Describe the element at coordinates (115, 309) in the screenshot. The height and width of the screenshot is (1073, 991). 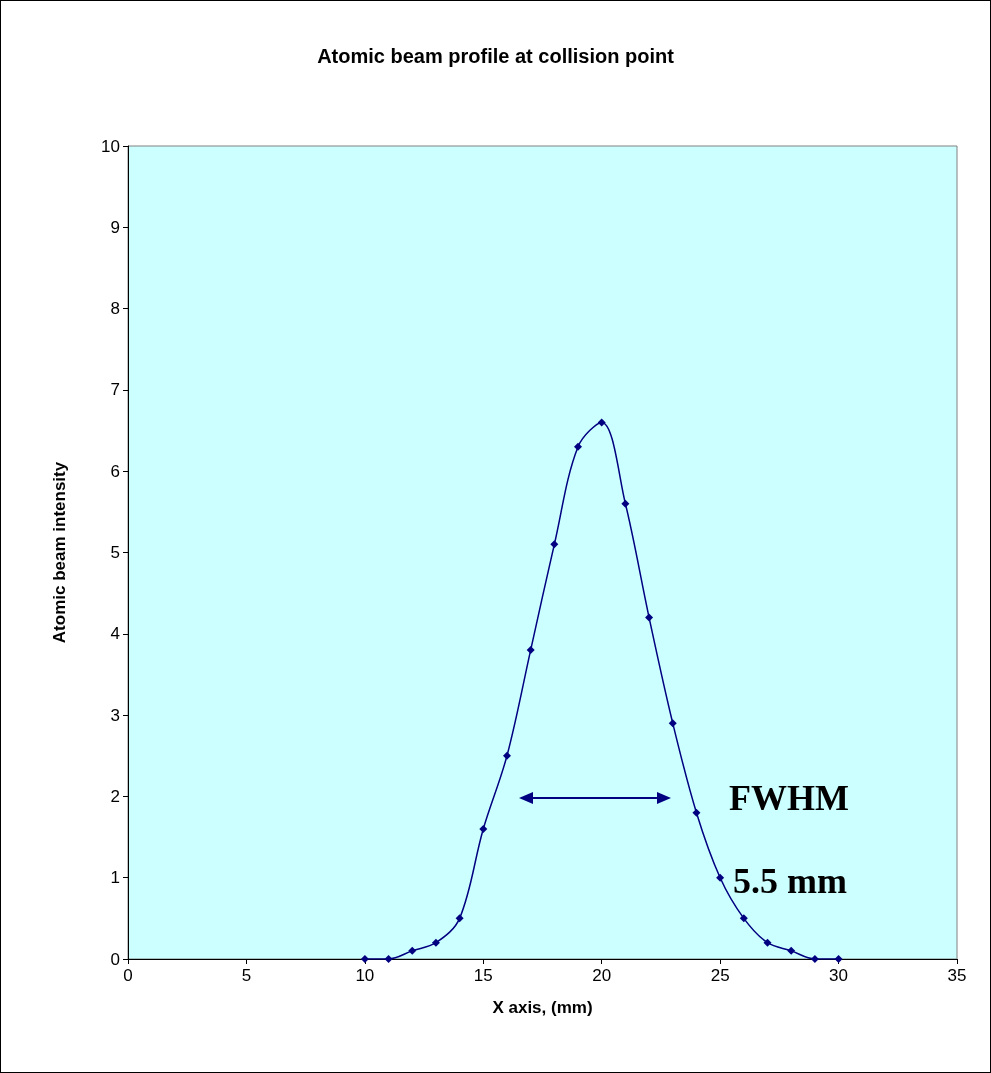
I see `y-tick-label: 8` at that location.